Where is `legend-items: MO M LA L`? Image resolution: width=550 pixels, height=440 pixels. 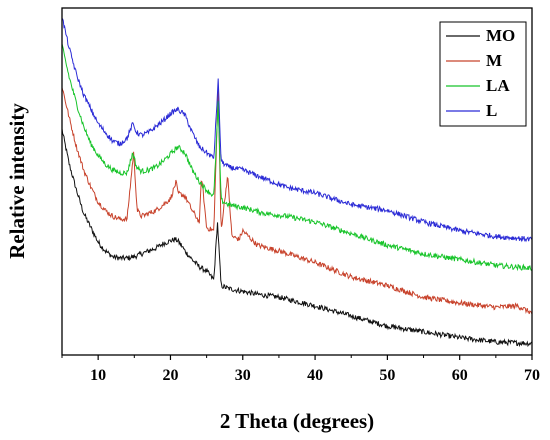
legend-items: MO M LA L is located at coordinates (480, 73).